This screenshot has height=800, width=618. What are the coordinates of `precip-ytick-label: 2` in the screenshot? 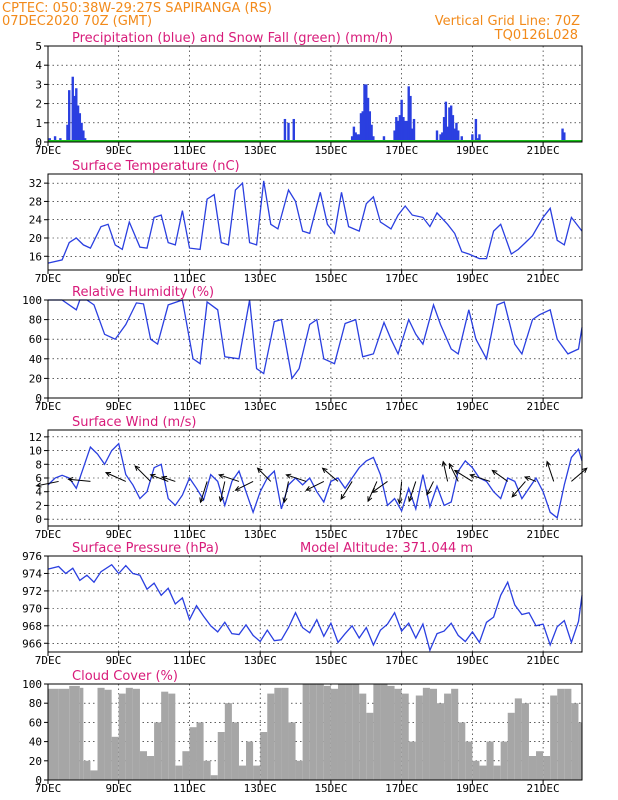 It's located at (38, 104).